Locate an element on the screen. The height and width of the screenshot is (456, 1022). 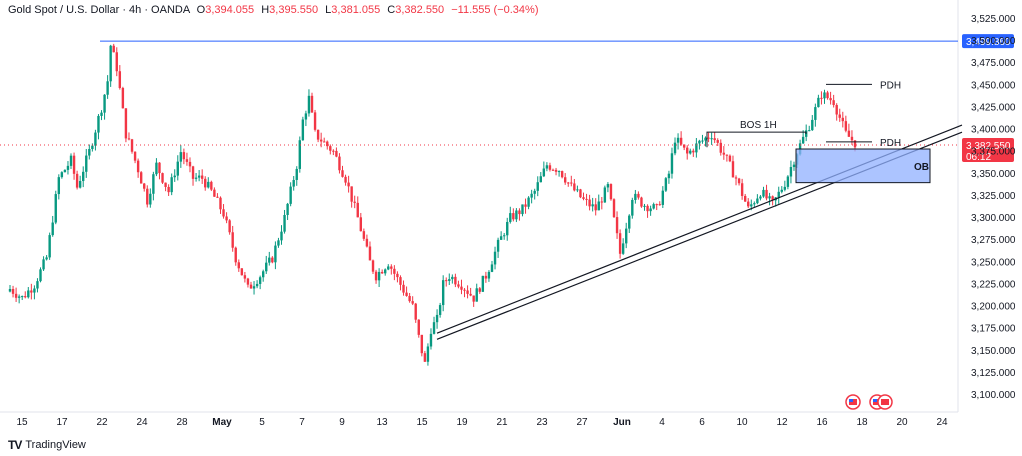
symbol-title: Gold Spot / U.S. Dollar · 4h · OANDA is located at coordinates (99, 10).